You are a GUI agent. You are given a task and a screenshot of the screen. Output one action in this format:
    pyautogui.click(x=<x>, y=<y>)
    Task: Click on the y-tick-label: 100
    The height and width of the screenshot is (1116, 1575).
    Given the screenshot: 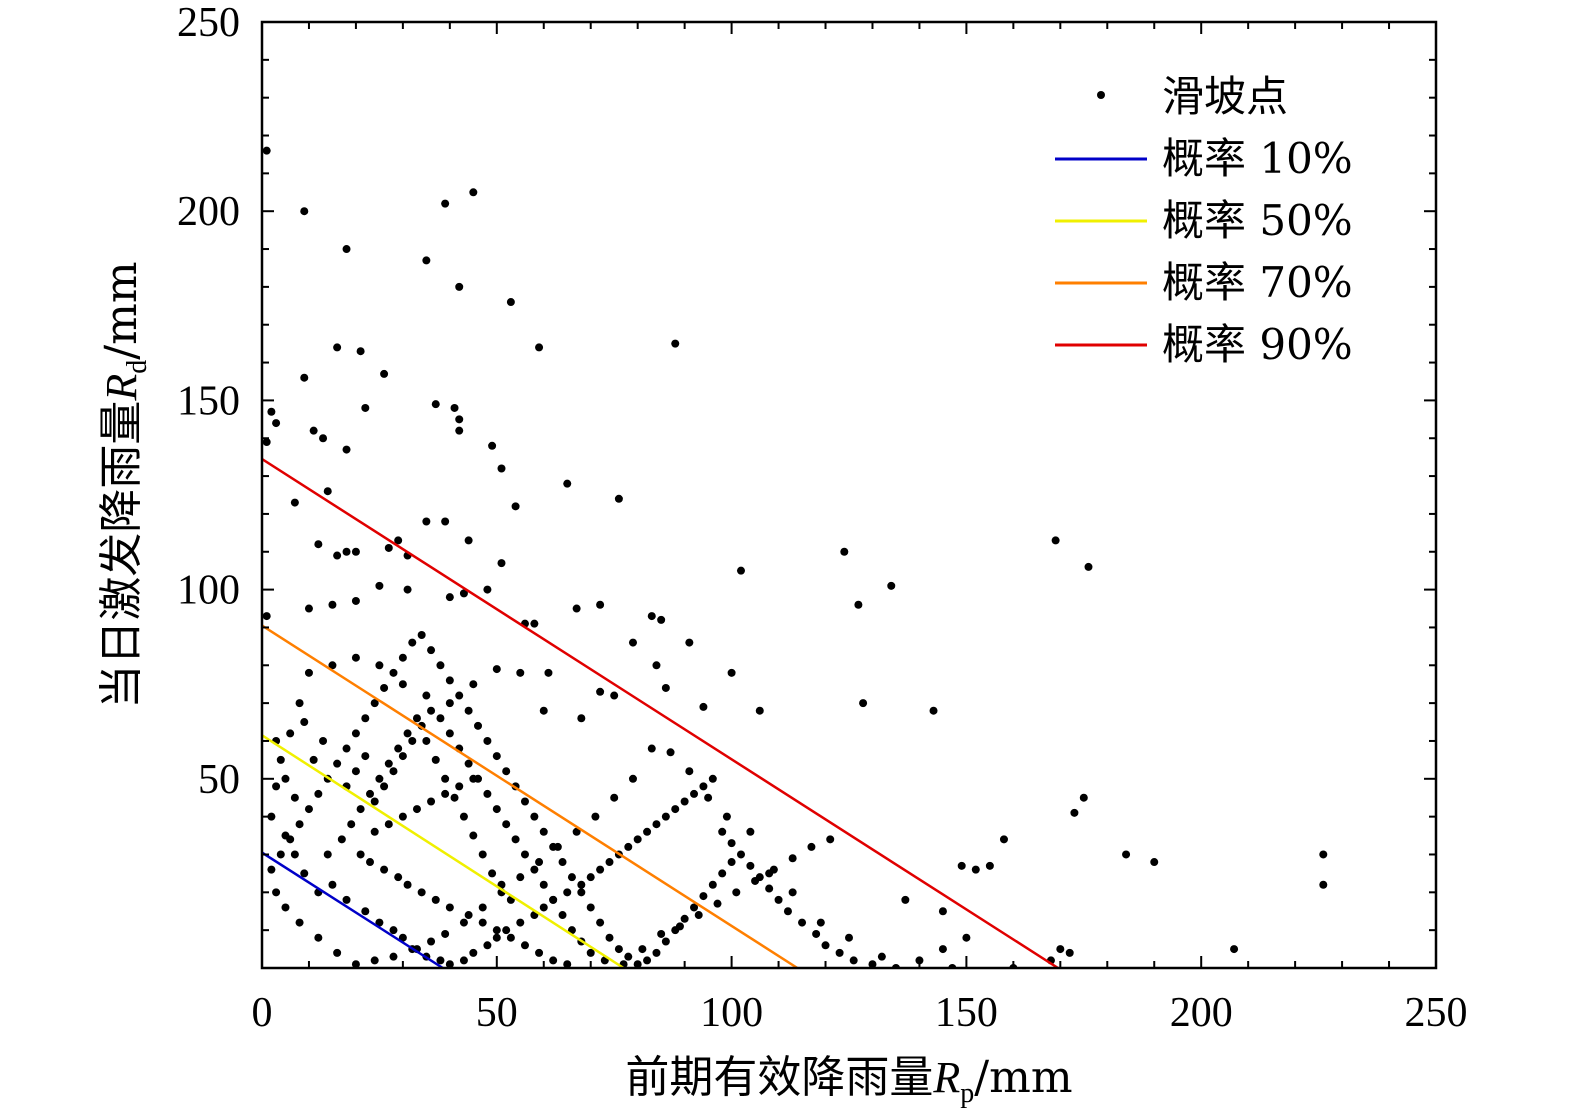 What is the action you would take?
    pyautogui.click(x=208, y=591)
    